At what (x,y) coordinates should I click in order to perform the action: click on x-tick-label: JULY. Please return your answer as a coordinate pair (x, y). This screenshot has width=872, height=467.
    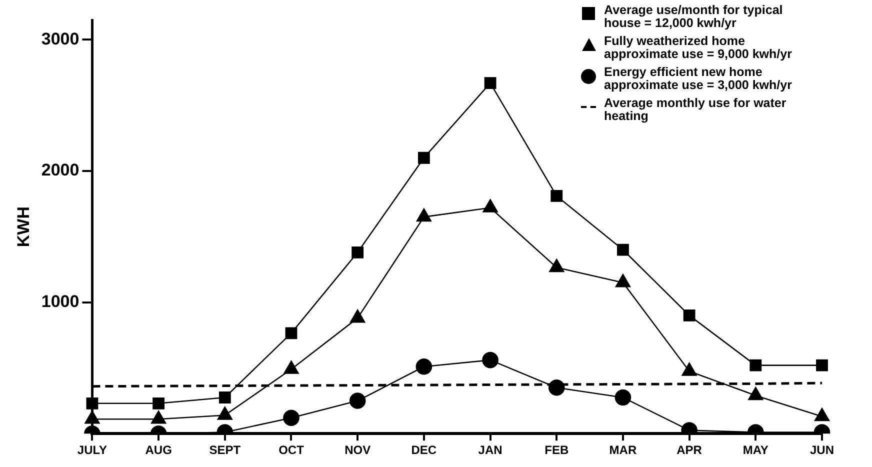
    Looking at the image, I should click on (92, 450).